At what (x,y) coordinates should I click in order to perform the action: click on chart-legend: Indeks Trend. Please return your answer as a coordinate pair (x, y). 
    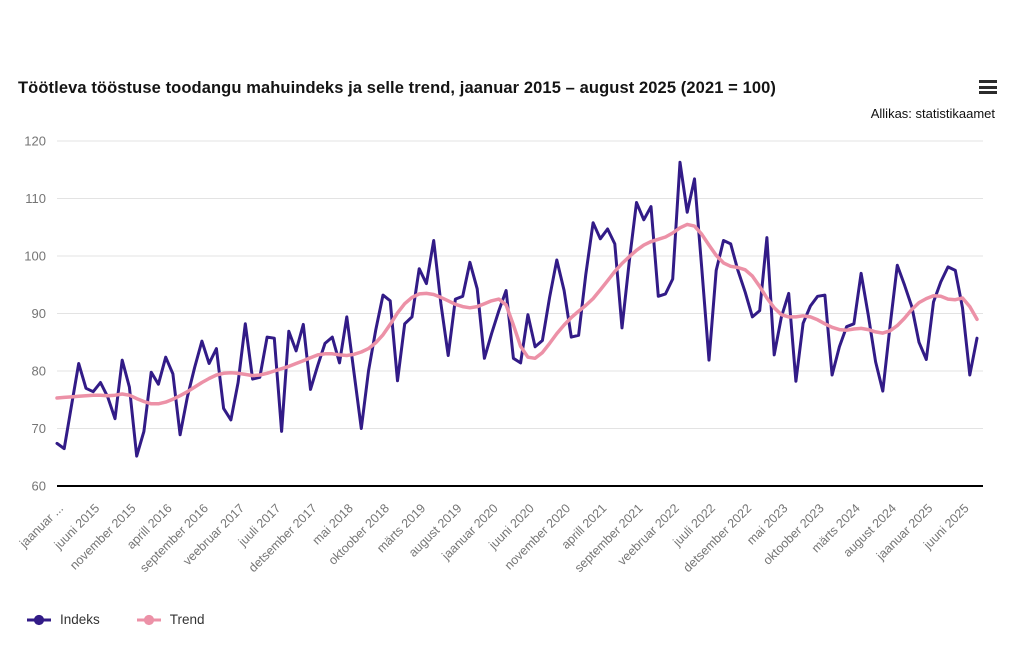
    Looking at the image, I should click on (115, 619).